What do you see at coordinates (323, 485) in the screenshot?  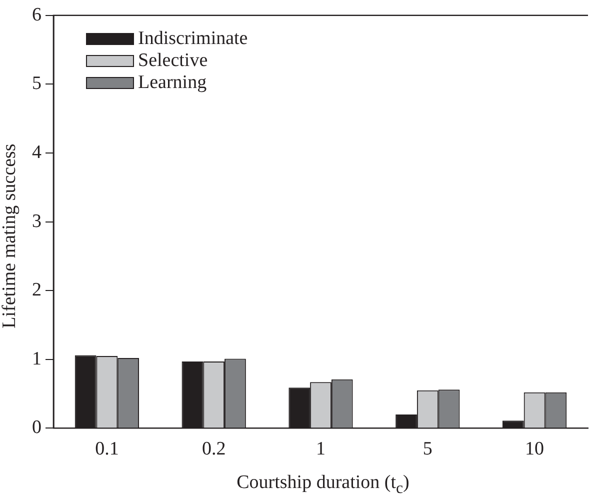 I see `x-axis-title: Courtship duration (t$_{c}$)` at bounding box center [323, 485].